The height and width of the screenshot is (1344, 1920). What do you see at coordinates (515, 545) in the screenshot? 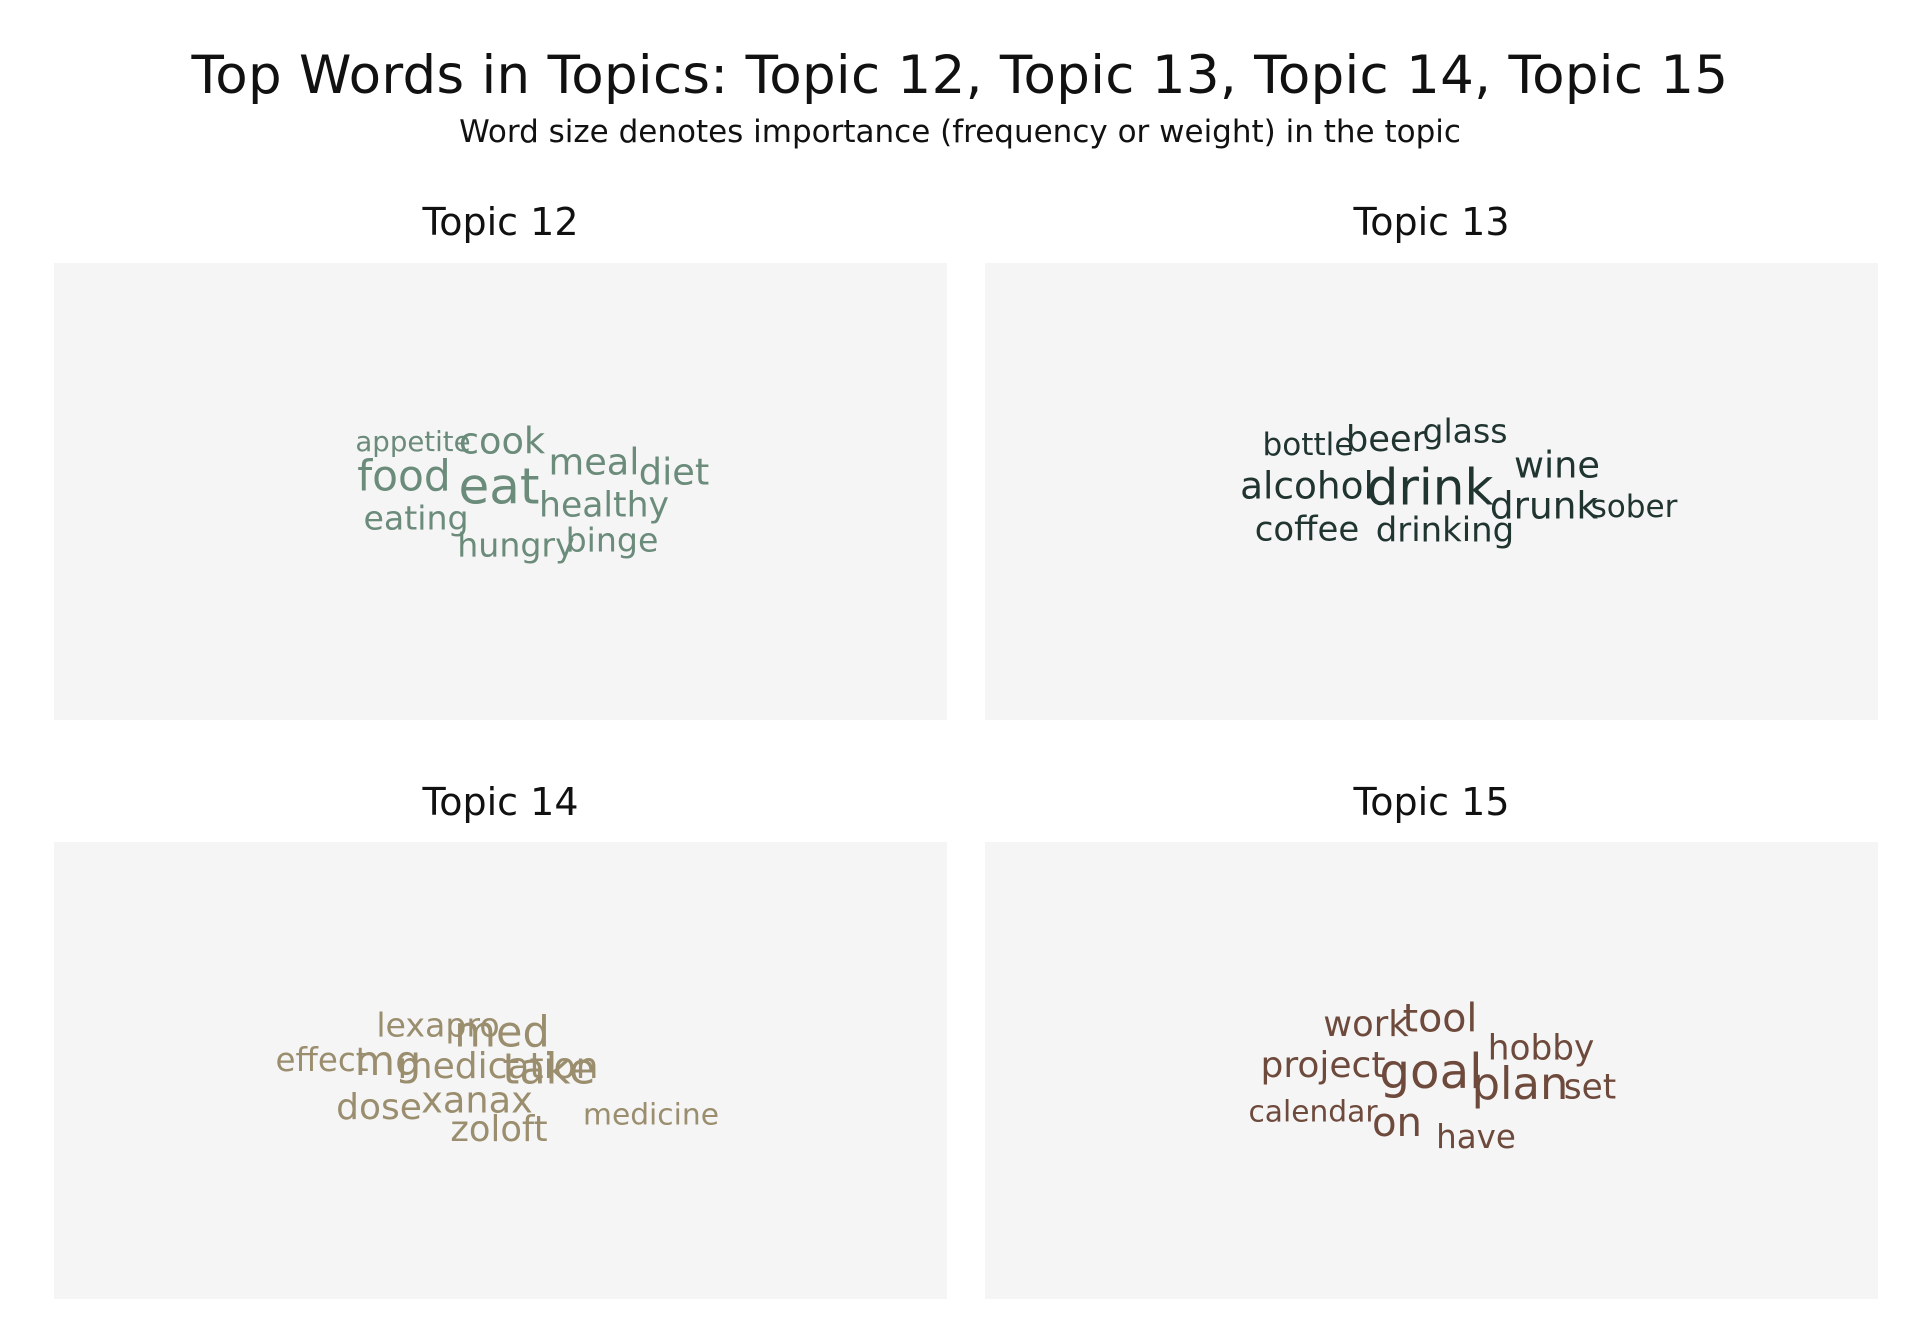
I see `word-hungry: hungry` at bounding box center [515, 545].